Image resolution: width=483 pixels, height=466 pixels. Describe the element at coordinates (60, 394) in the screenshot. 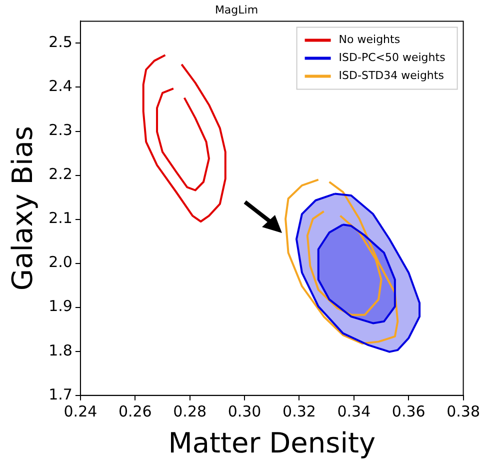

I see `y-tick-label: 1.7` at that location.